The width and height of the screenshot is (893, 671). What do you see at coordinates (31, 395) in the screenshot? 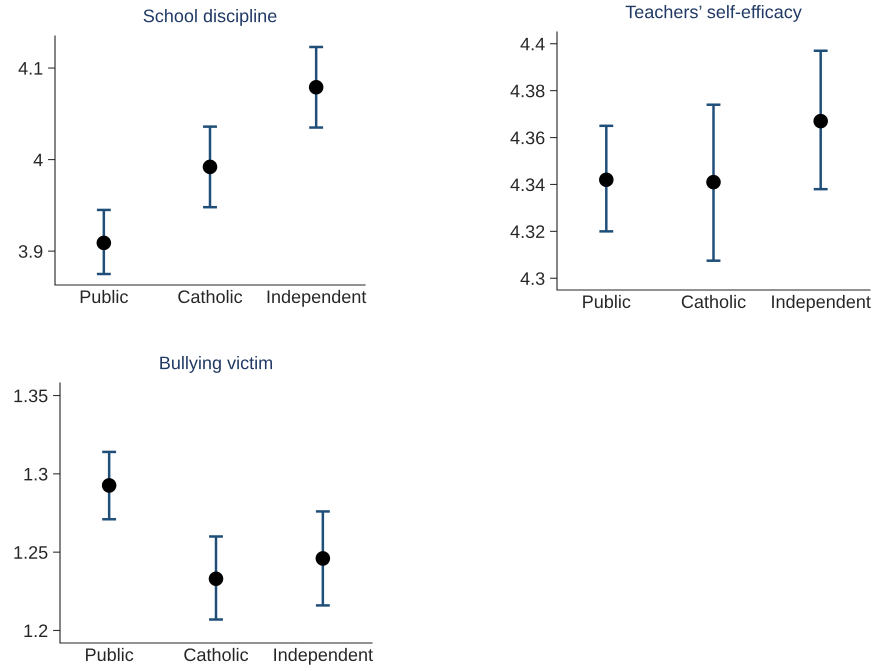
I see `y-tick-label: 1.35` at bounding box center [31, 395].